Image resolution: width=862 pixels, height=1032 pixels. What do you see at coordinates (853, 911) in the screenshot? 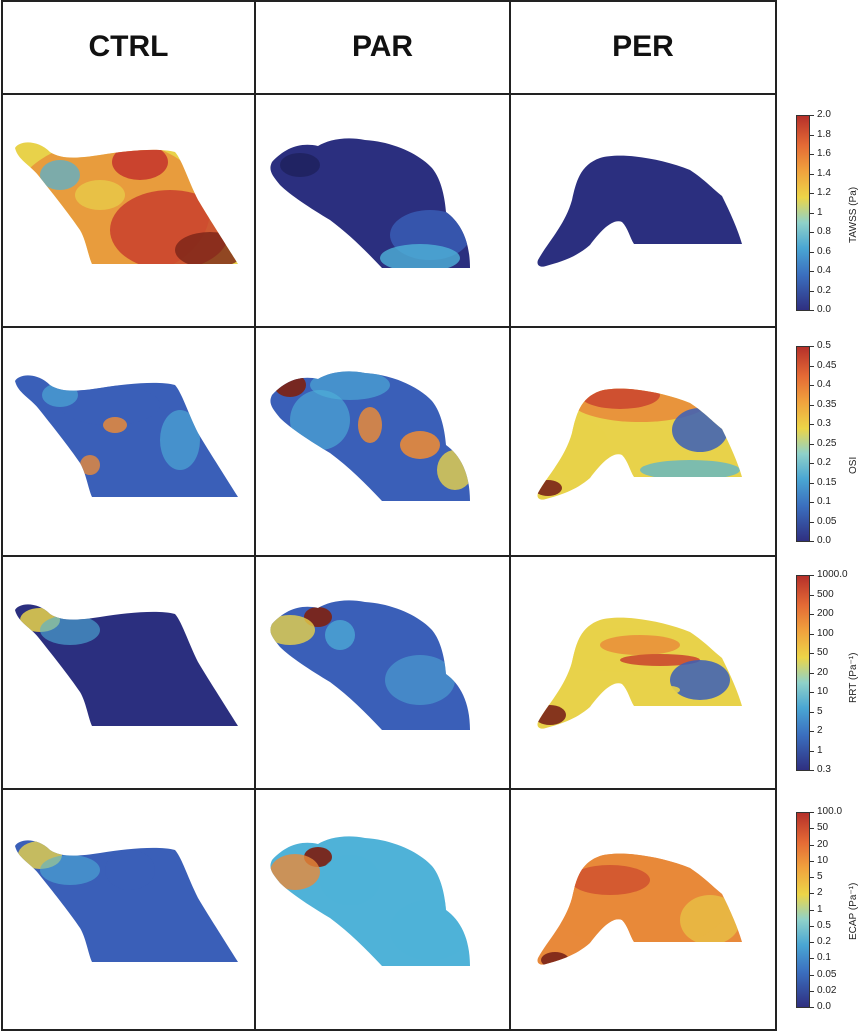
I see `colorbar-title: ECAP (Pa⁻¹)` at bounding box center [853, 911].